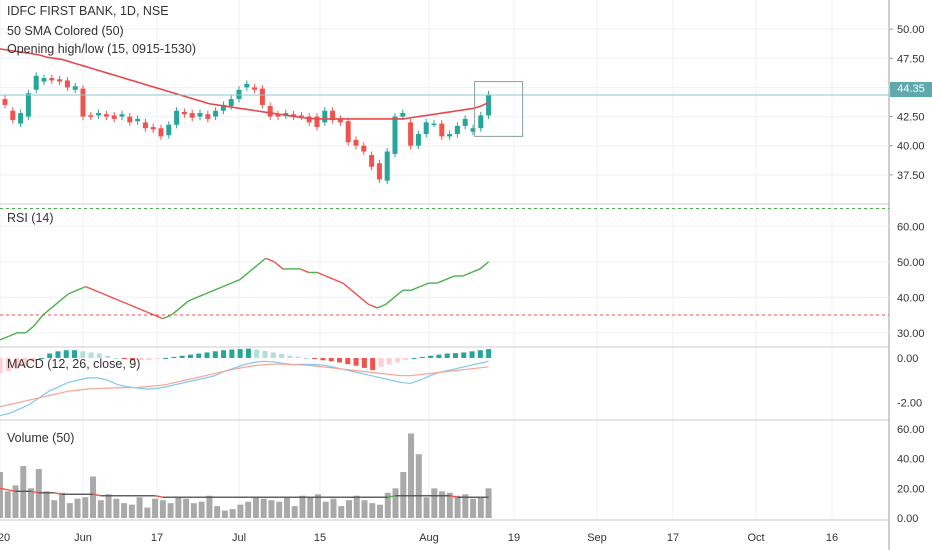 This screenshot has height=550, width=932. Describe the element at coordinates (911, 118) in the screenshot. I see `price-axis-tick-label: 42.50` at that location.